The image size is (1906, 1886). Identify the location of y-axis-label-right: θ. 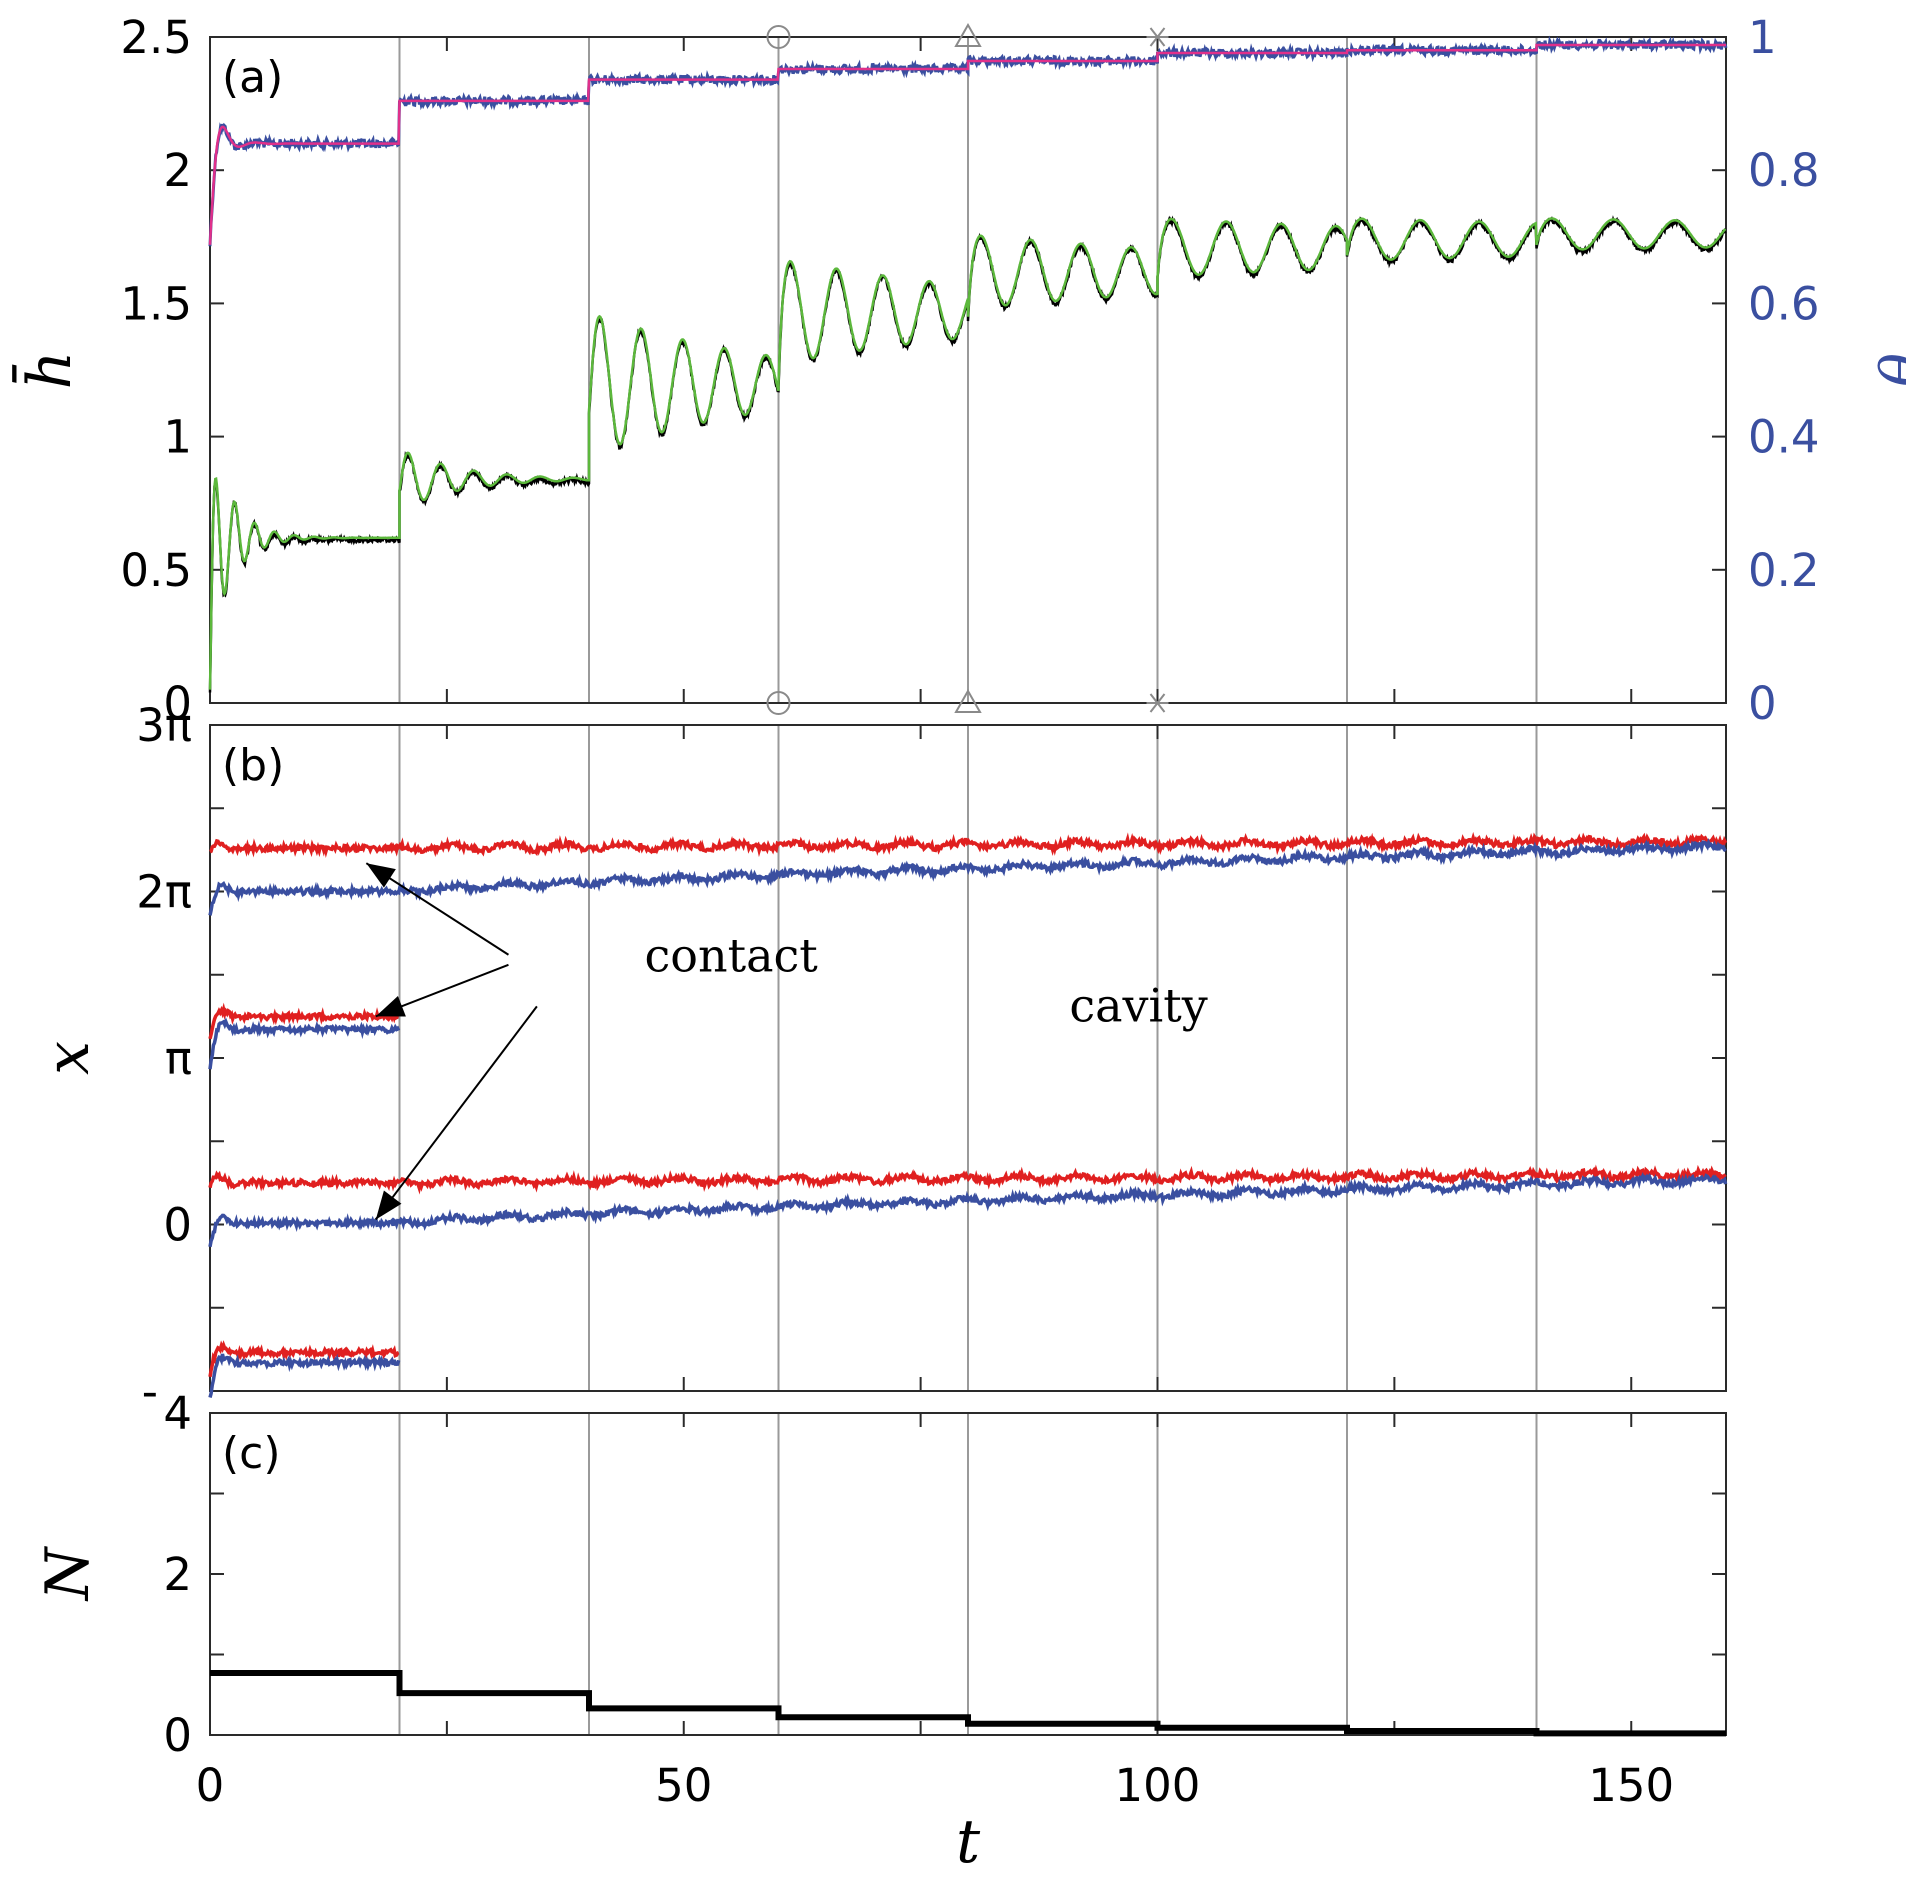
(1885, 370).